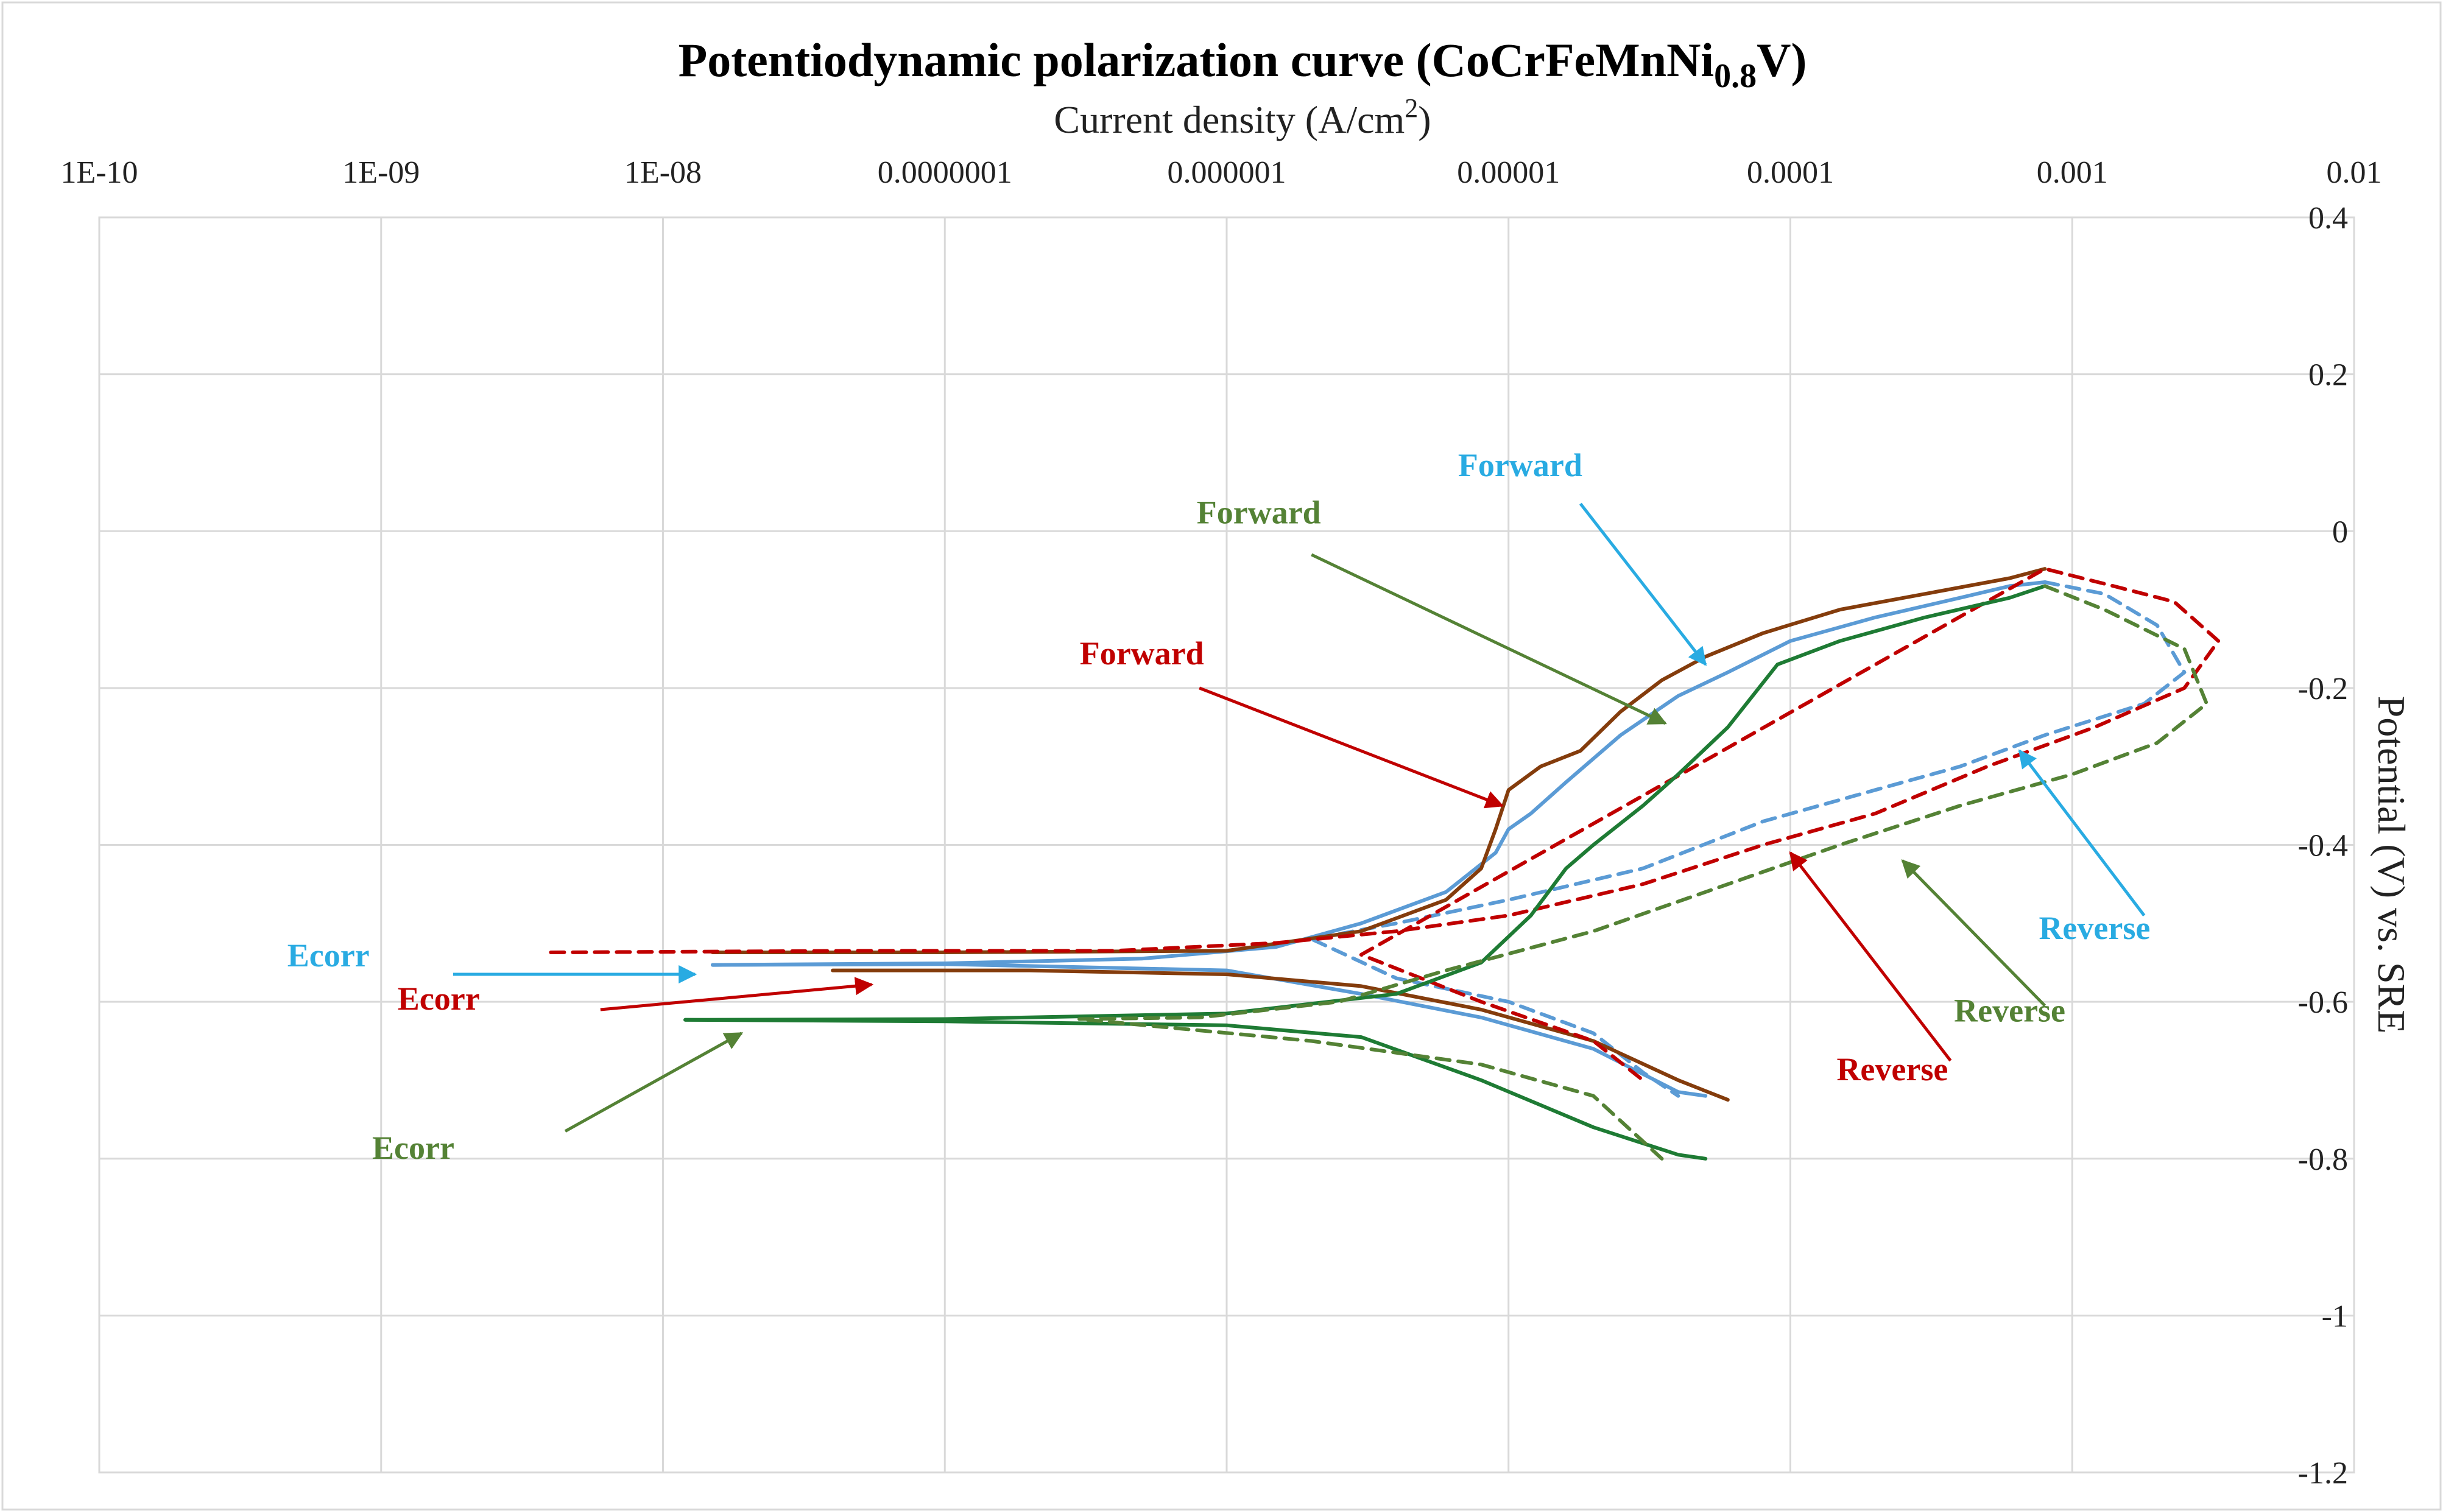  Describe the element at coordinates (1280, 1035) in the screenshot. I see `series-line-brown-cathodic-forward` at that location.